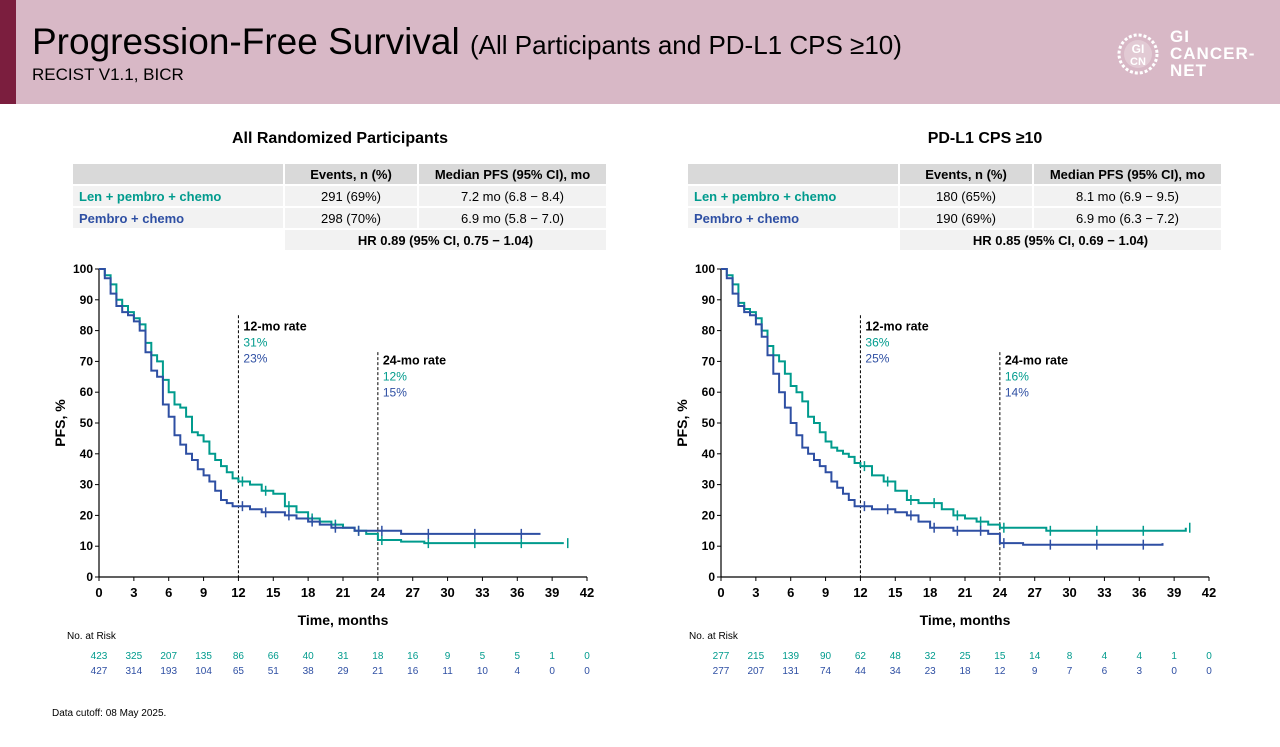  I want to click on risk-value-teal: 5, so click(518, 656).